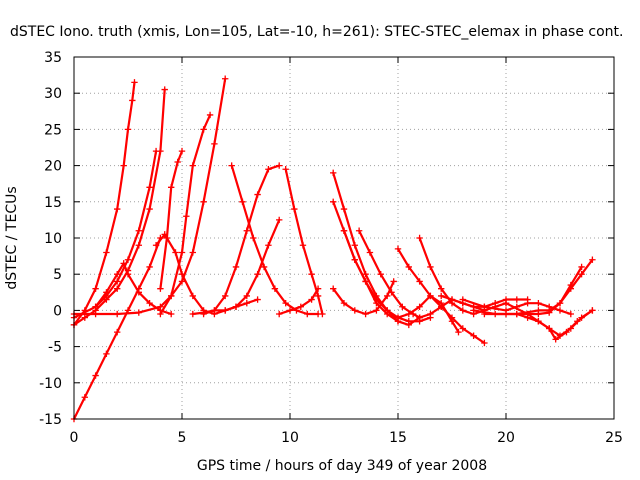 This screenshot has height=480, width=640. Describe the element at coordinates (104, 203) in the screenshot. I see `series-0-line` at that location.